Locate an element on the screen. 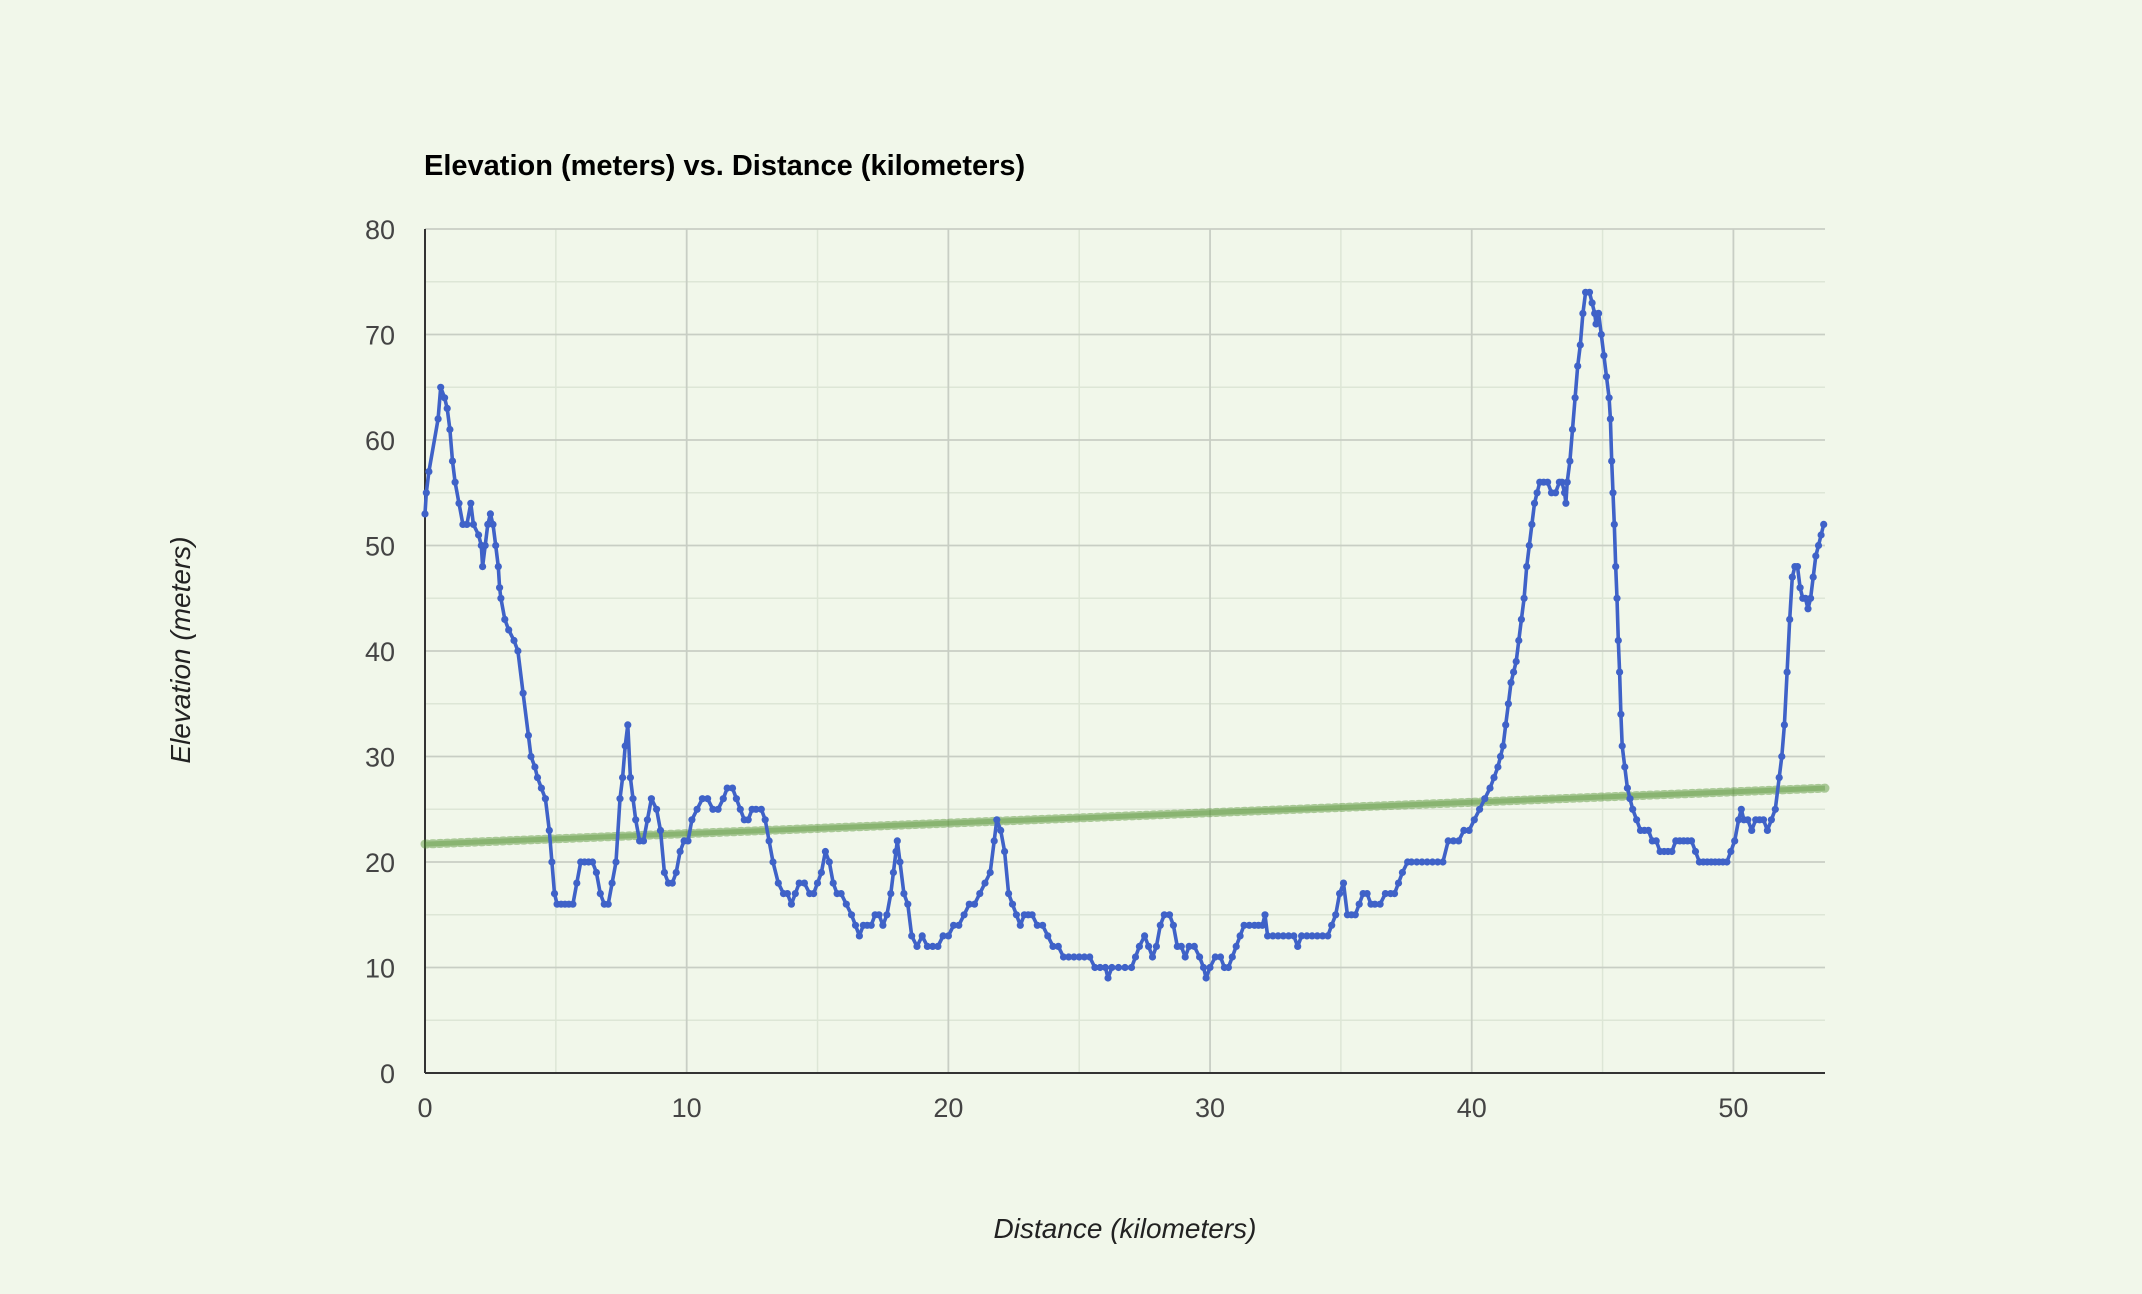  x-axis-title: Distance (kilometers) is located at coordinates (1125, 1228).